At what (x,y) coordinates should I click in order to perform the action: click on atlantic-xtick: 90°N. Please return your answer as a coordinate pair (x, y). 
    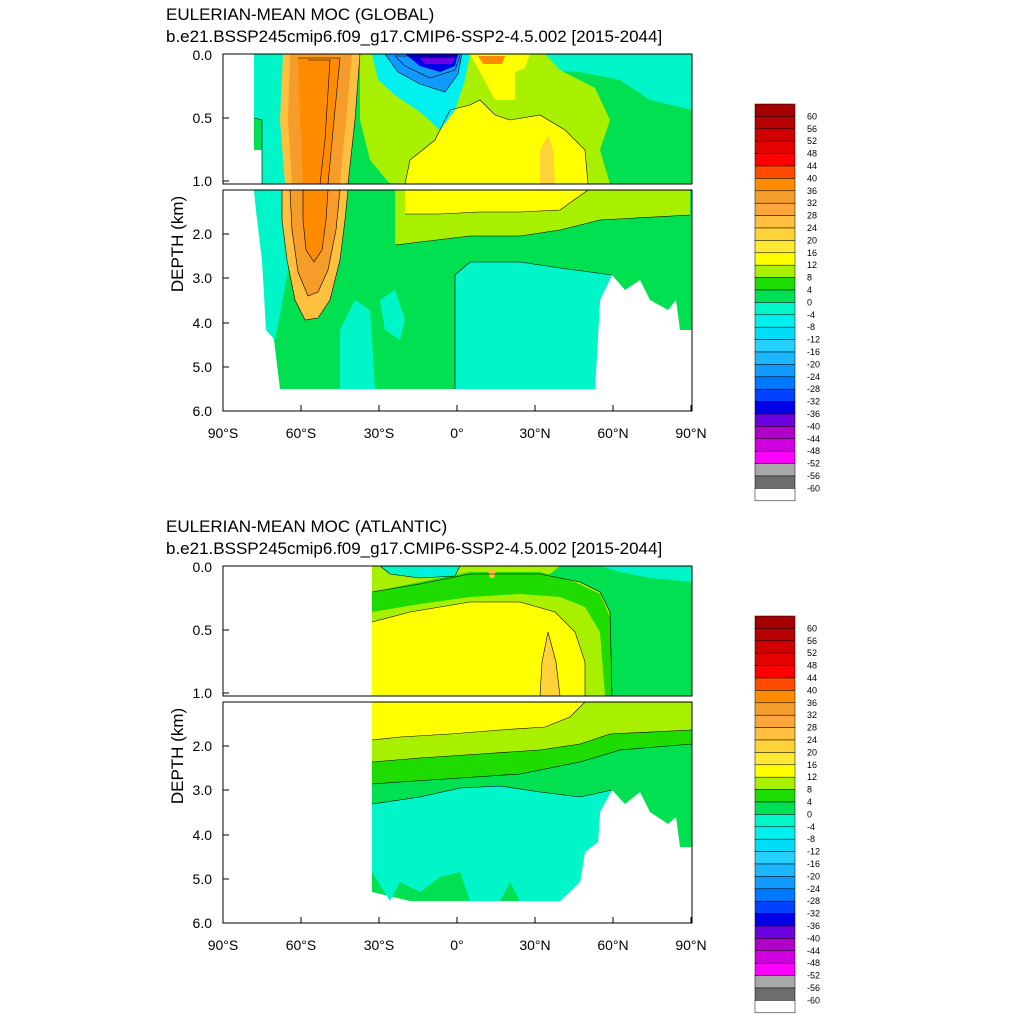
    Looking at the image, I should click on (690, 945).